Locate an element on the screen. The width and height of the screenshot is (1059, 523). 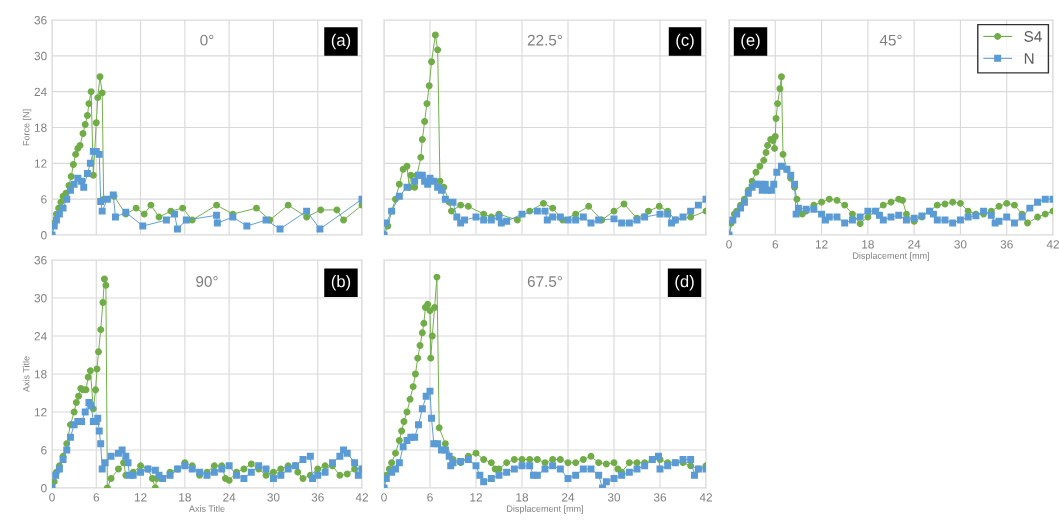
annotation: (e) is located at coordinates (750, 41).